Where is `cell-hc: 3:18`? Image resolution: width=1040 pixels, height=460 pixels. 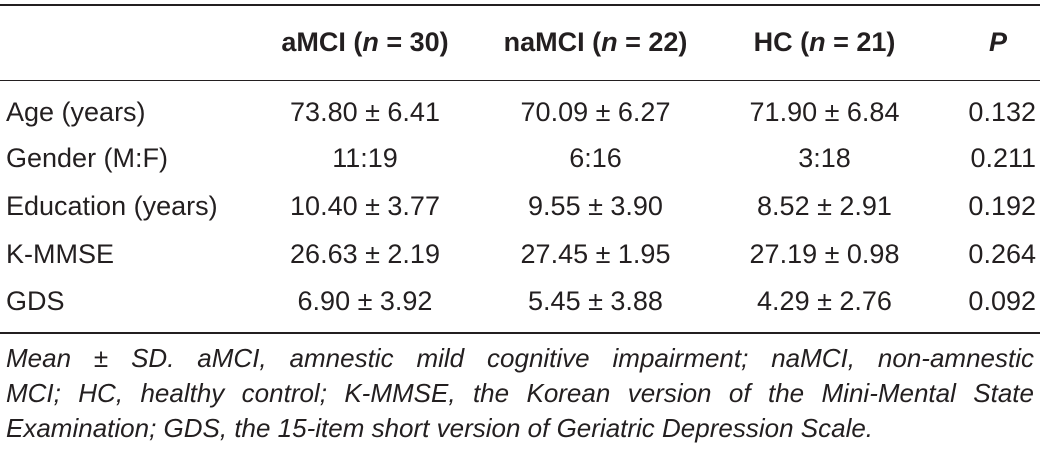 cell-hc: 3:18 is located at coordinates (824, 158).